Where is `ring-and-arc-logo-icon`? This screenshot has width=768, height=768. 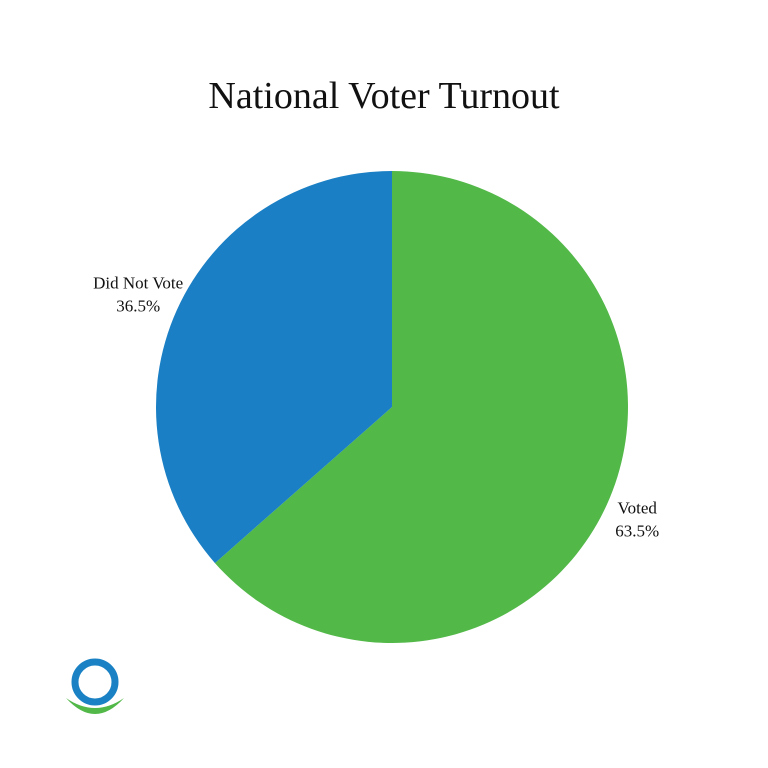 ring-and-arc-logo-icon is located at coordinates (95, 686).